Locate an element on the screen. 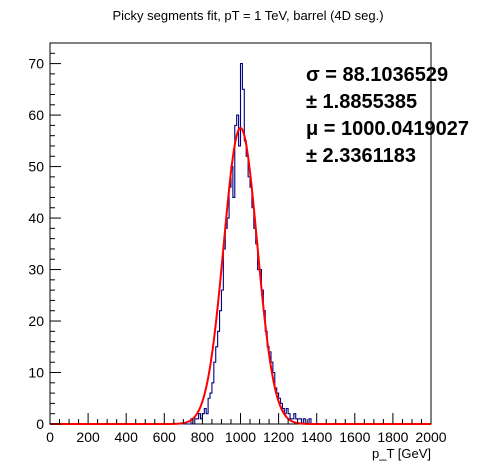  y-tick-label: 40 is located at coordinates (36, 218).